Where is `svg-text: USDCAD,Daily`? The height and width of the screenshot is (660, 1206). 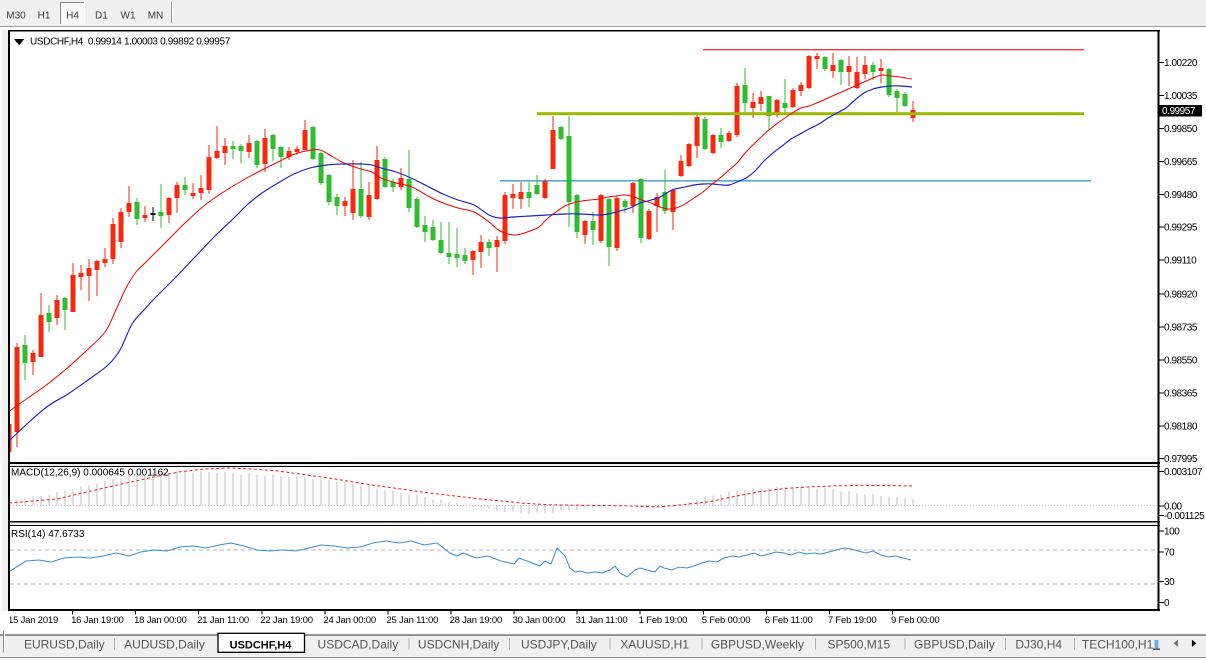 svg-text: USDCAD,Daily is located at coordinates (358, 645).